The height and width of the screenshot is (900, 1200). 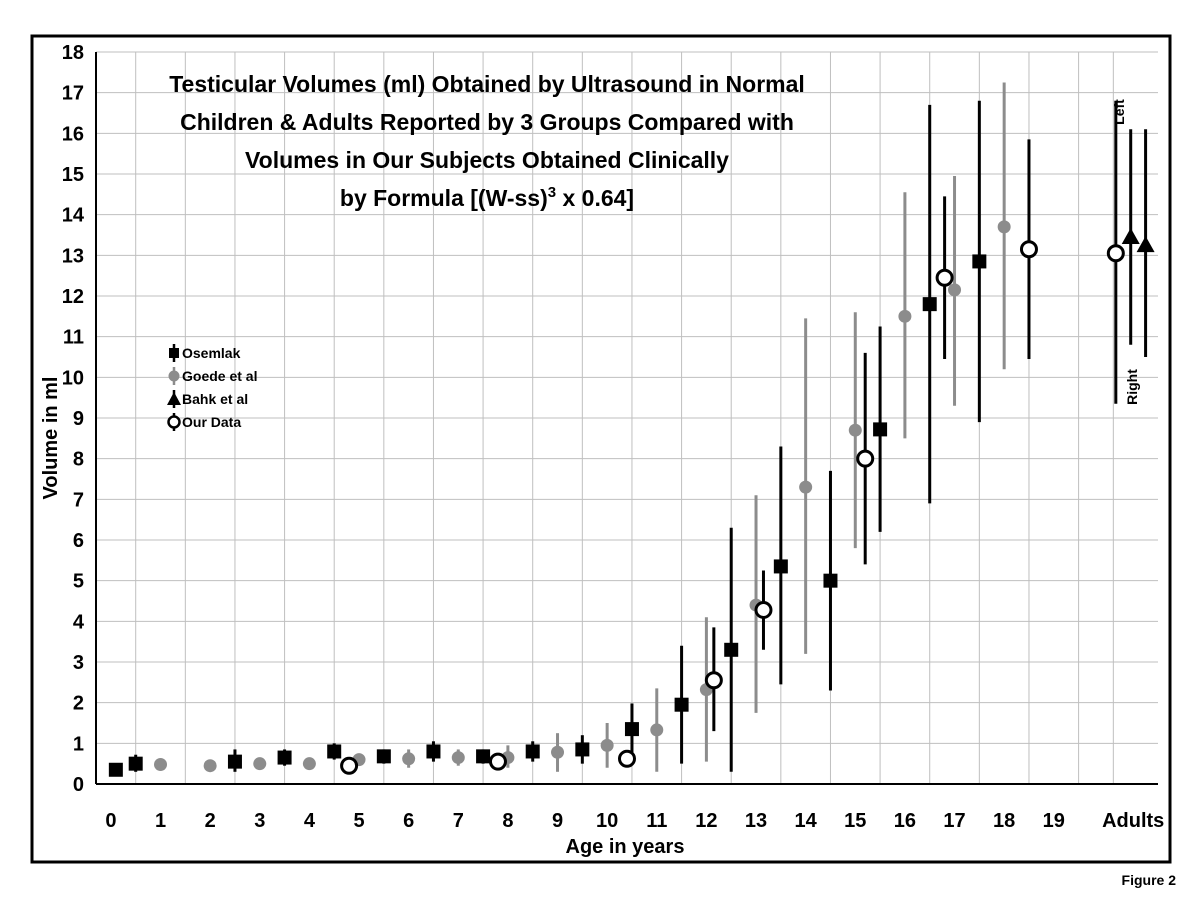 I want to click on side-labels: Left Right, so click(x=1125, y=252).